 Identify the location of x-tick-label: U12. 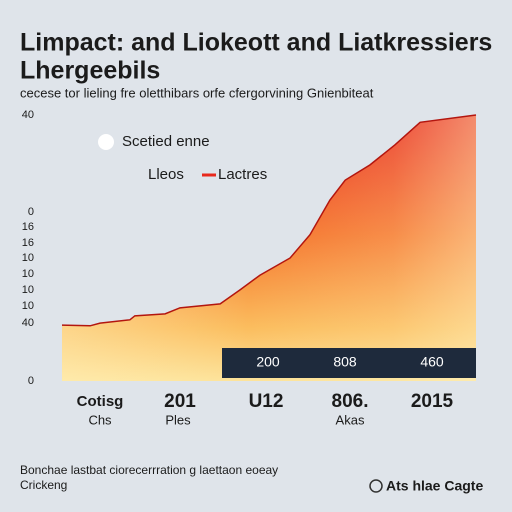
(266, 401).